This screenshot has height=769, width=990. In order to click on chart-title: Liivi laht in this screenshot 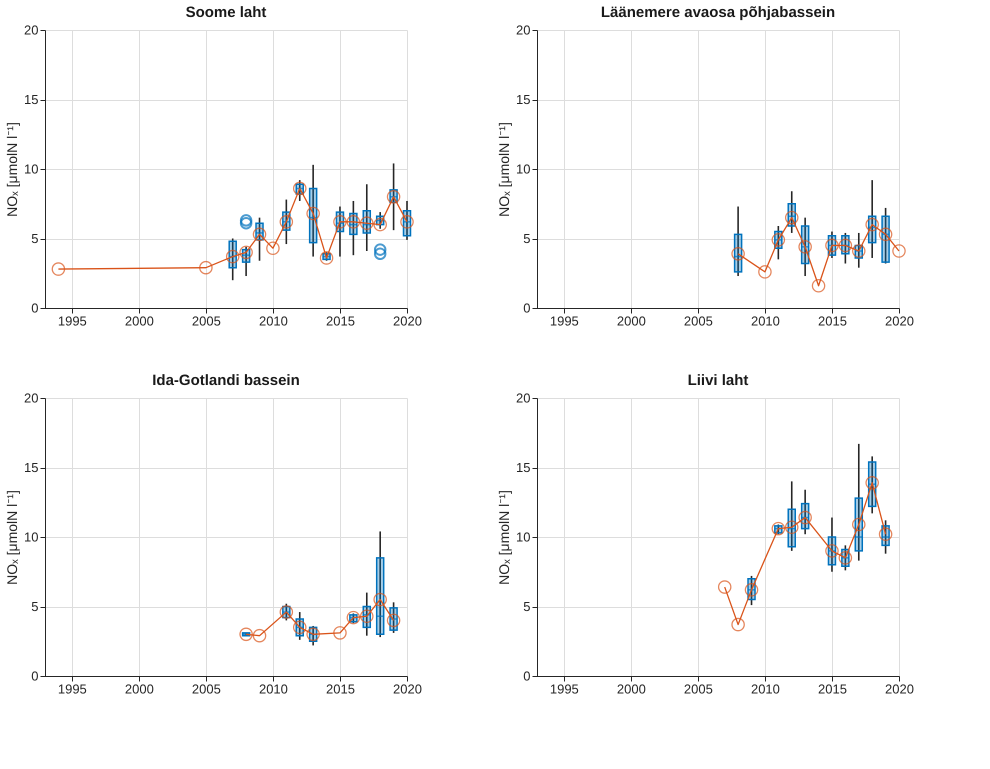, I will do `click(718, 380)`.